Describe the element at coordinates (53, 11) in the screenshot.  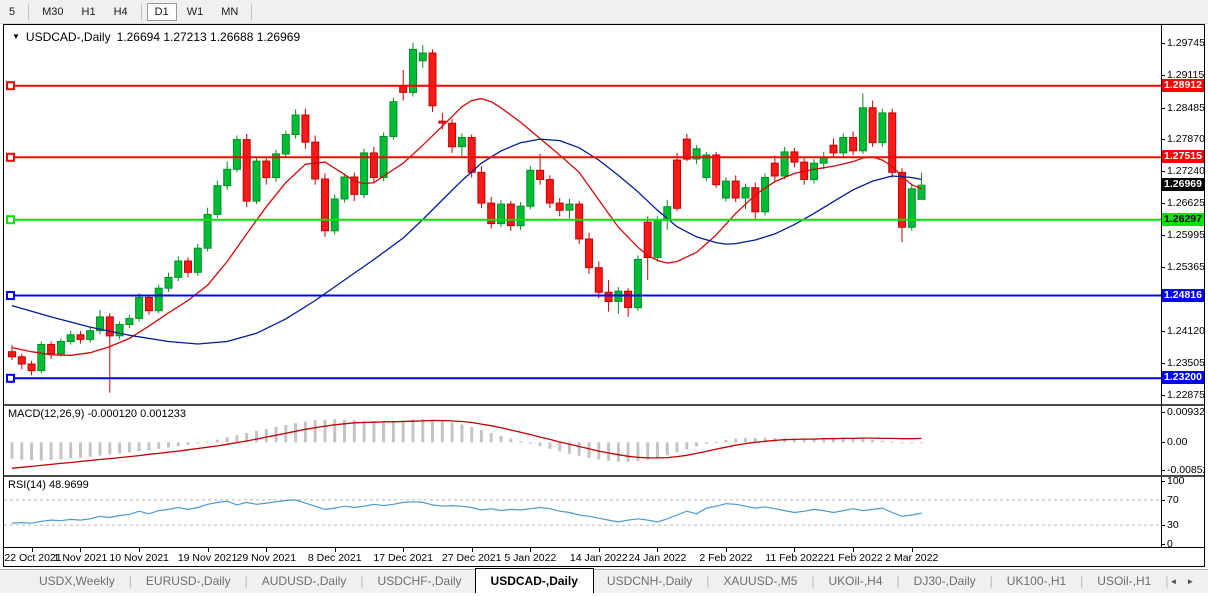
I see `timeframe-button-m30: M30` at that location.